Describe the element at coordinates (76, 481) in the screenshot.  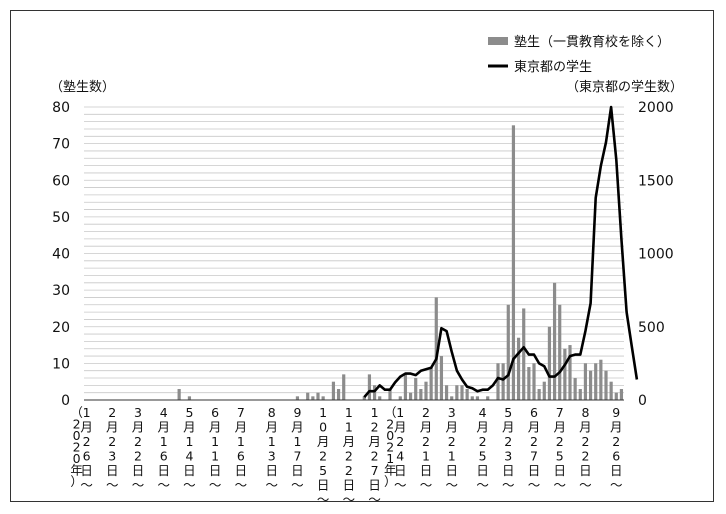
I see `x-year-note-char: ）` at that location.